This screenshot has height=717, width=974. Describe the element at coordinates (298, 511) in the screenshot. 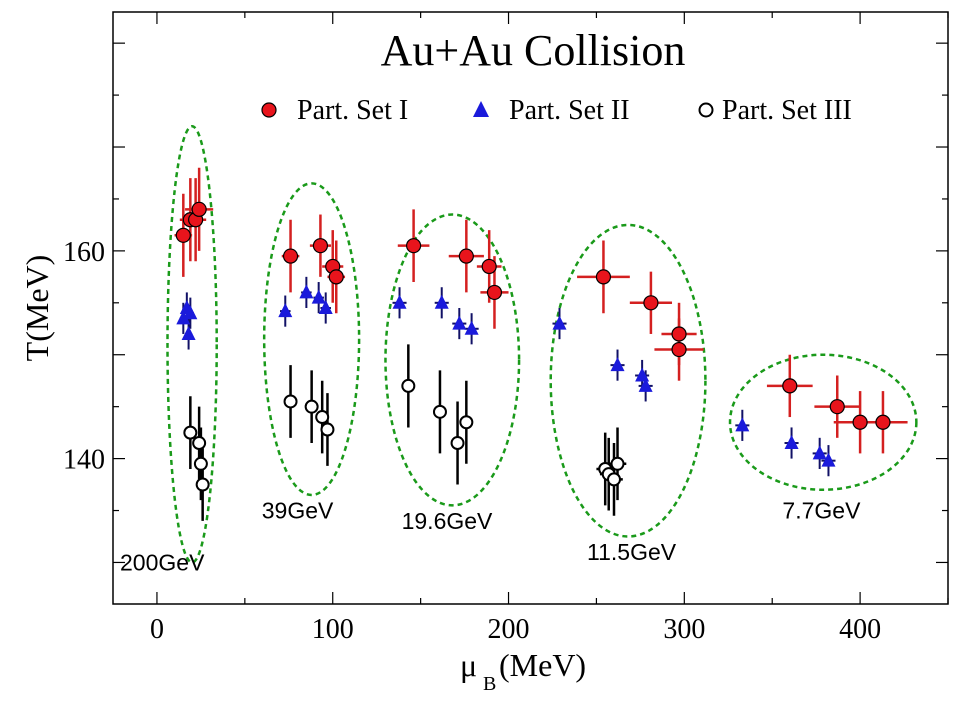

I see `energy-label-1: 39GeV` at that location.